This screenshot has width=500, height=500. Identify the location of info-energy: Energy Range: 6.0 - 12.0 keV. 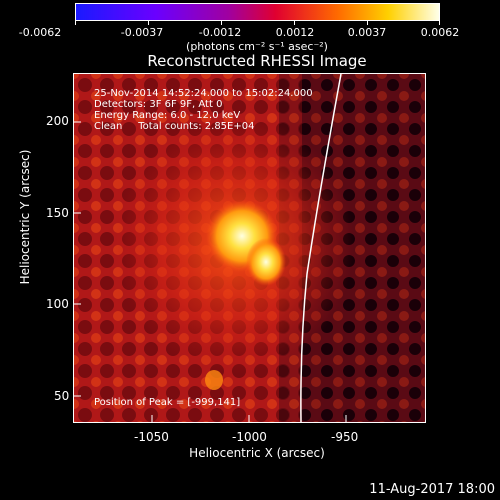
(167, 115).